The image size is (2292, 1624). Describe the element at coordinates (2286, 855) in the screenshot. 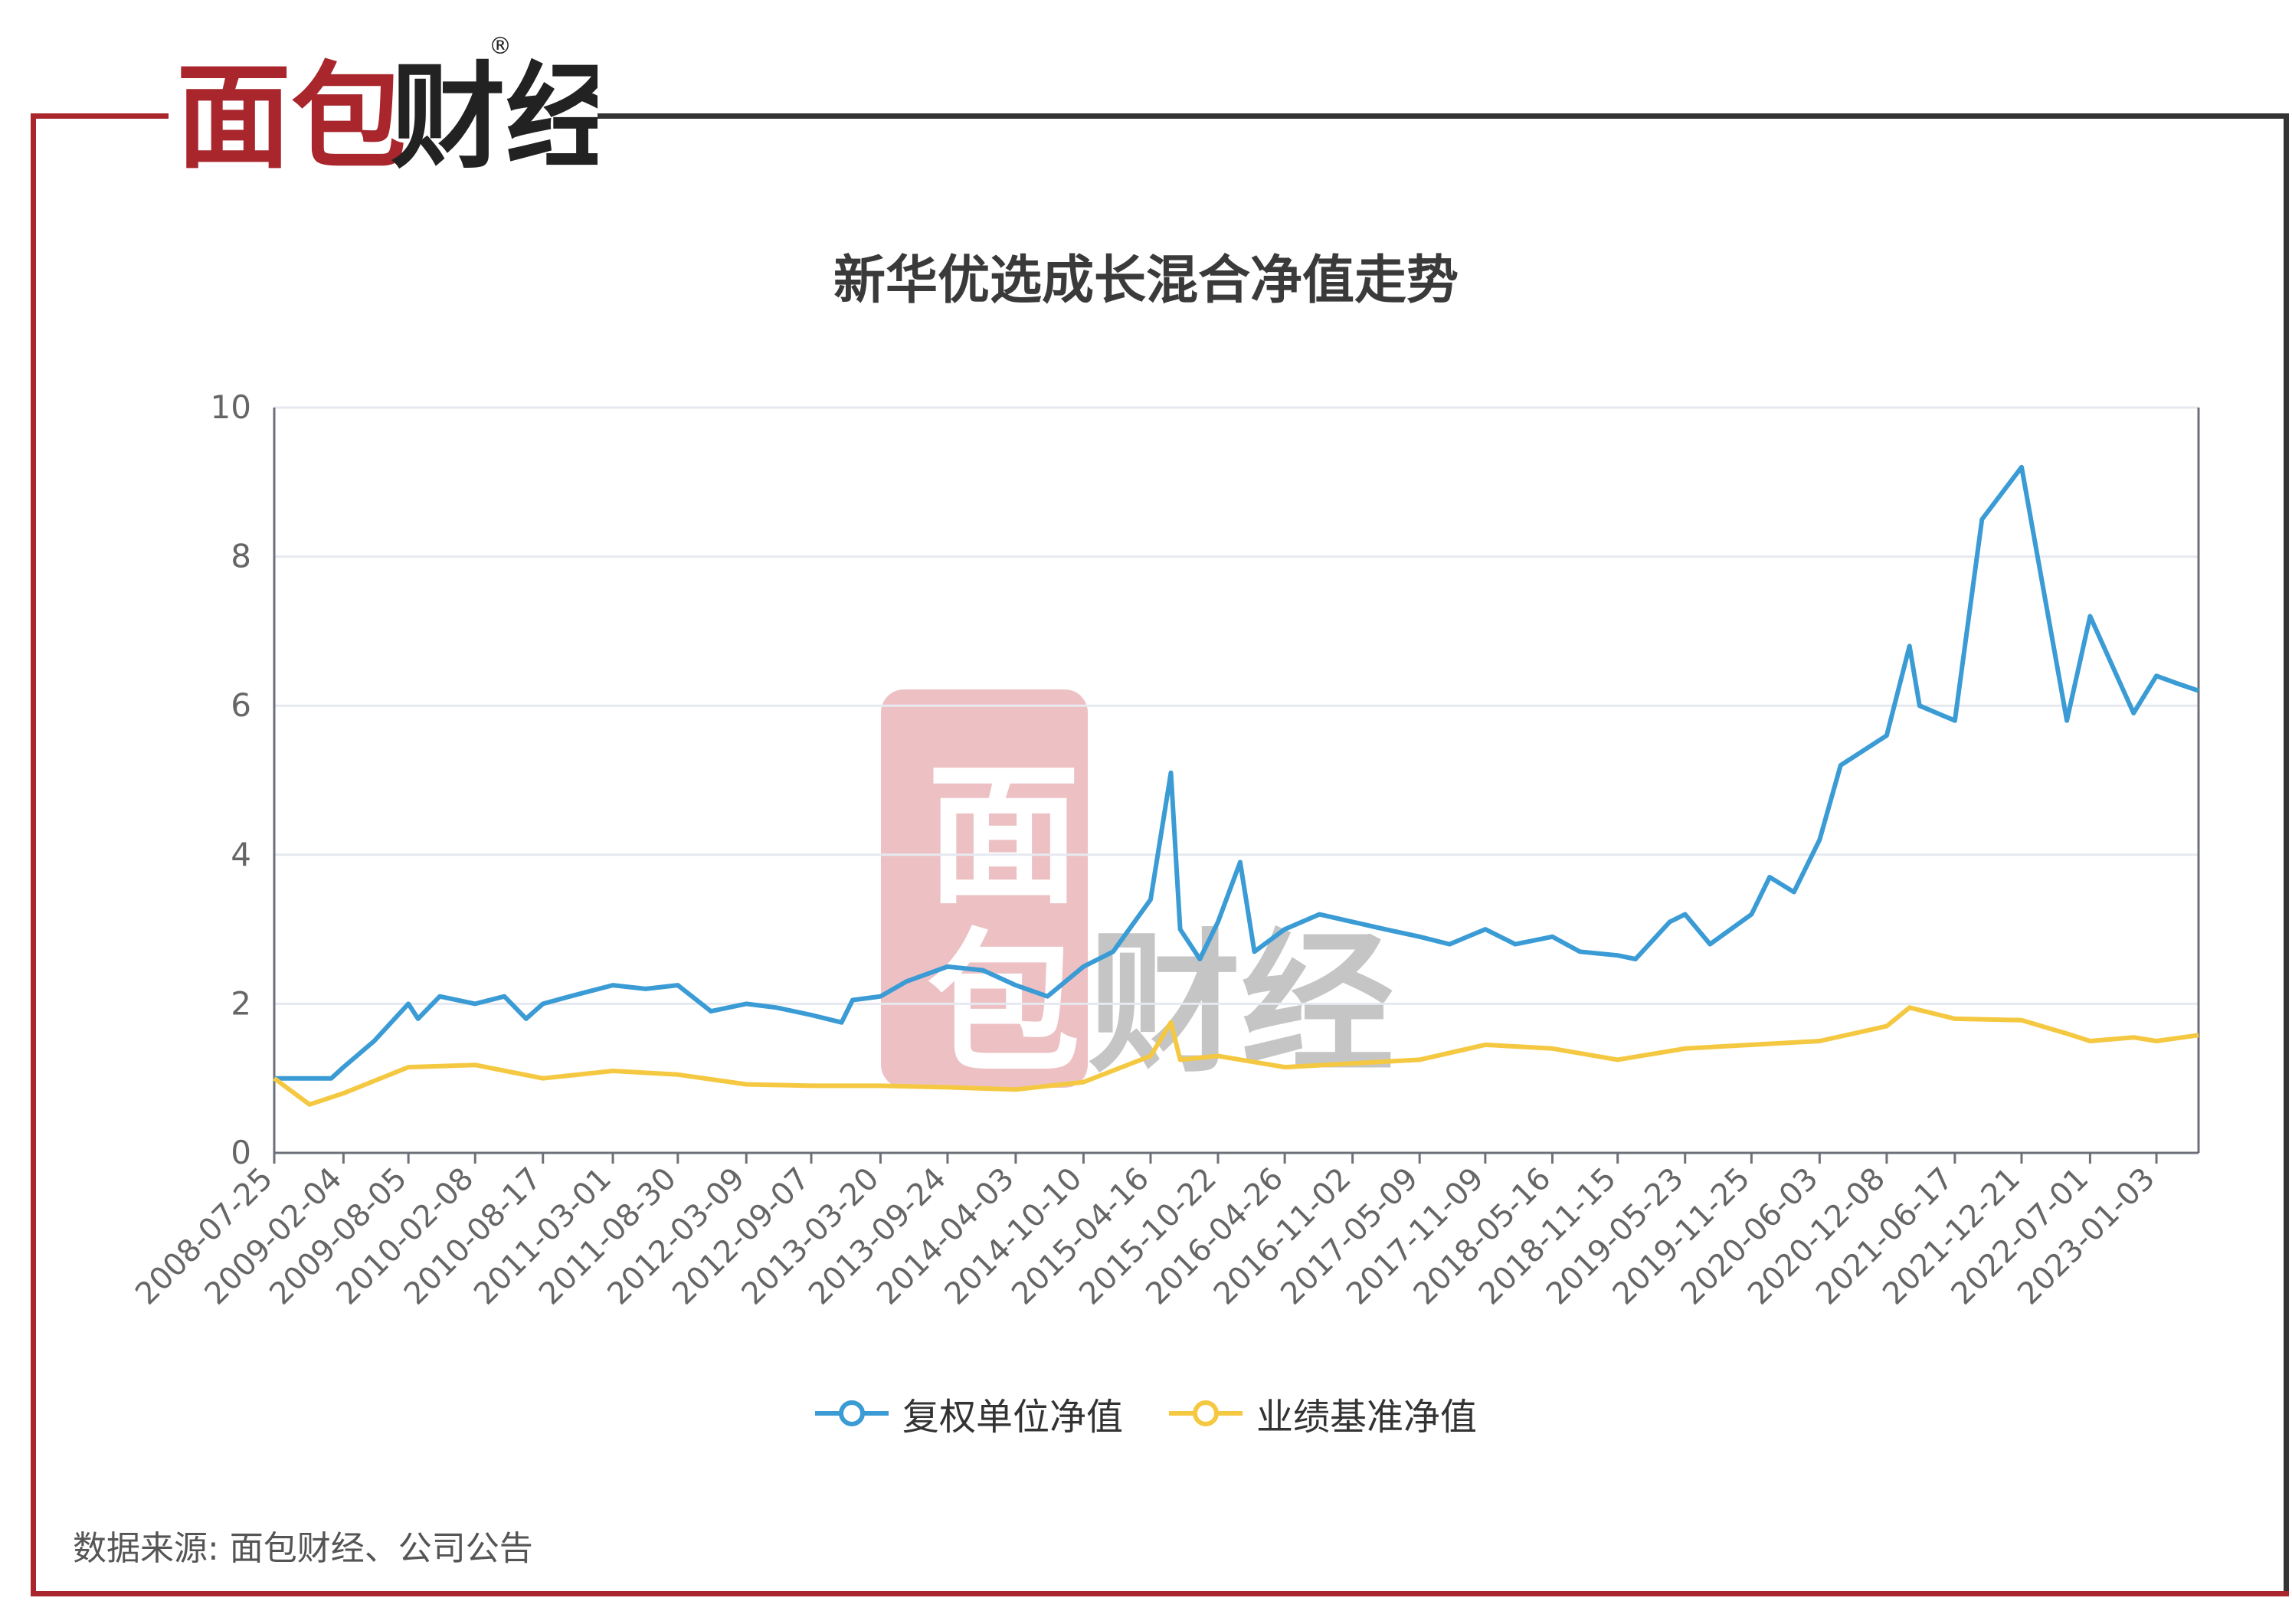

I see `frame-right-line` at that location.